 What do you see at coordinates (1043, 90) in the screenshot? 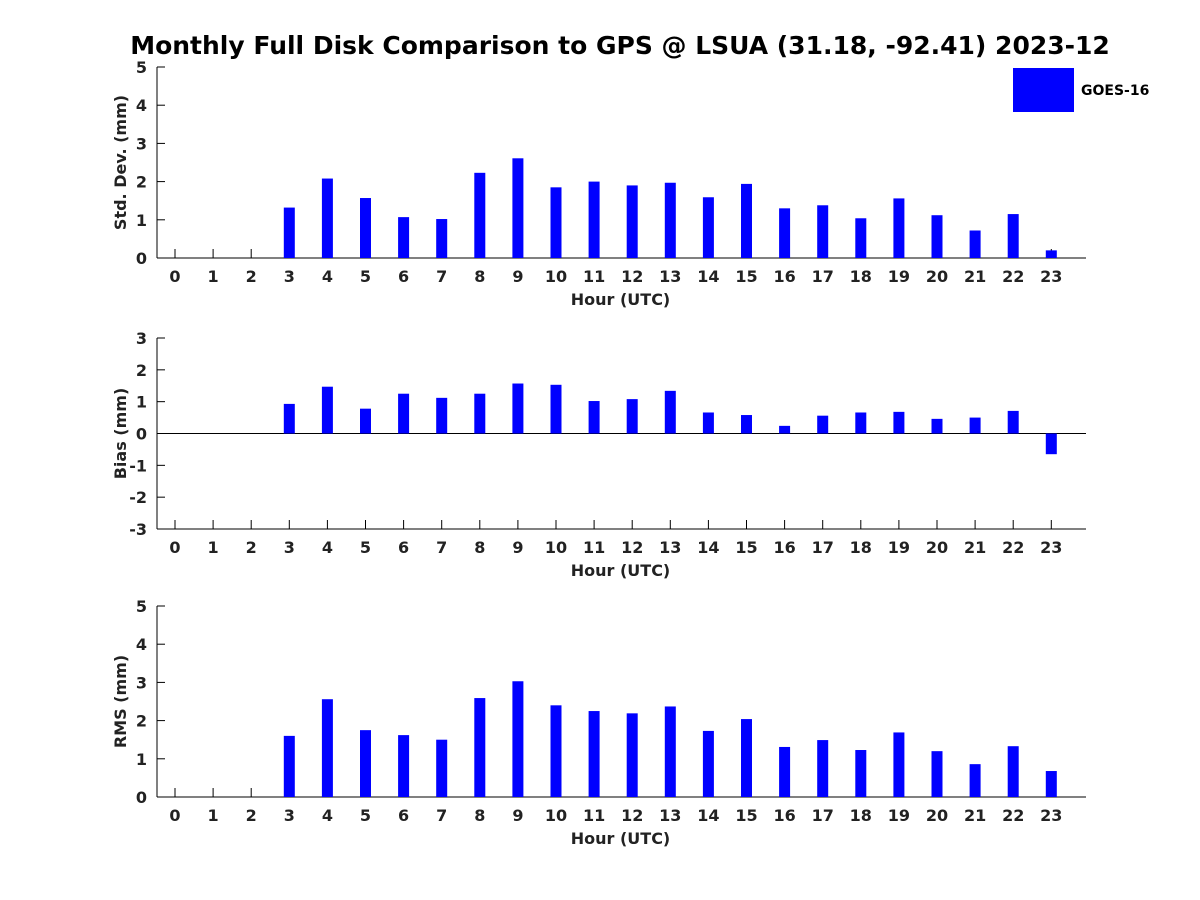
I see `legend-swatch` at bounding box center [1043, 90].